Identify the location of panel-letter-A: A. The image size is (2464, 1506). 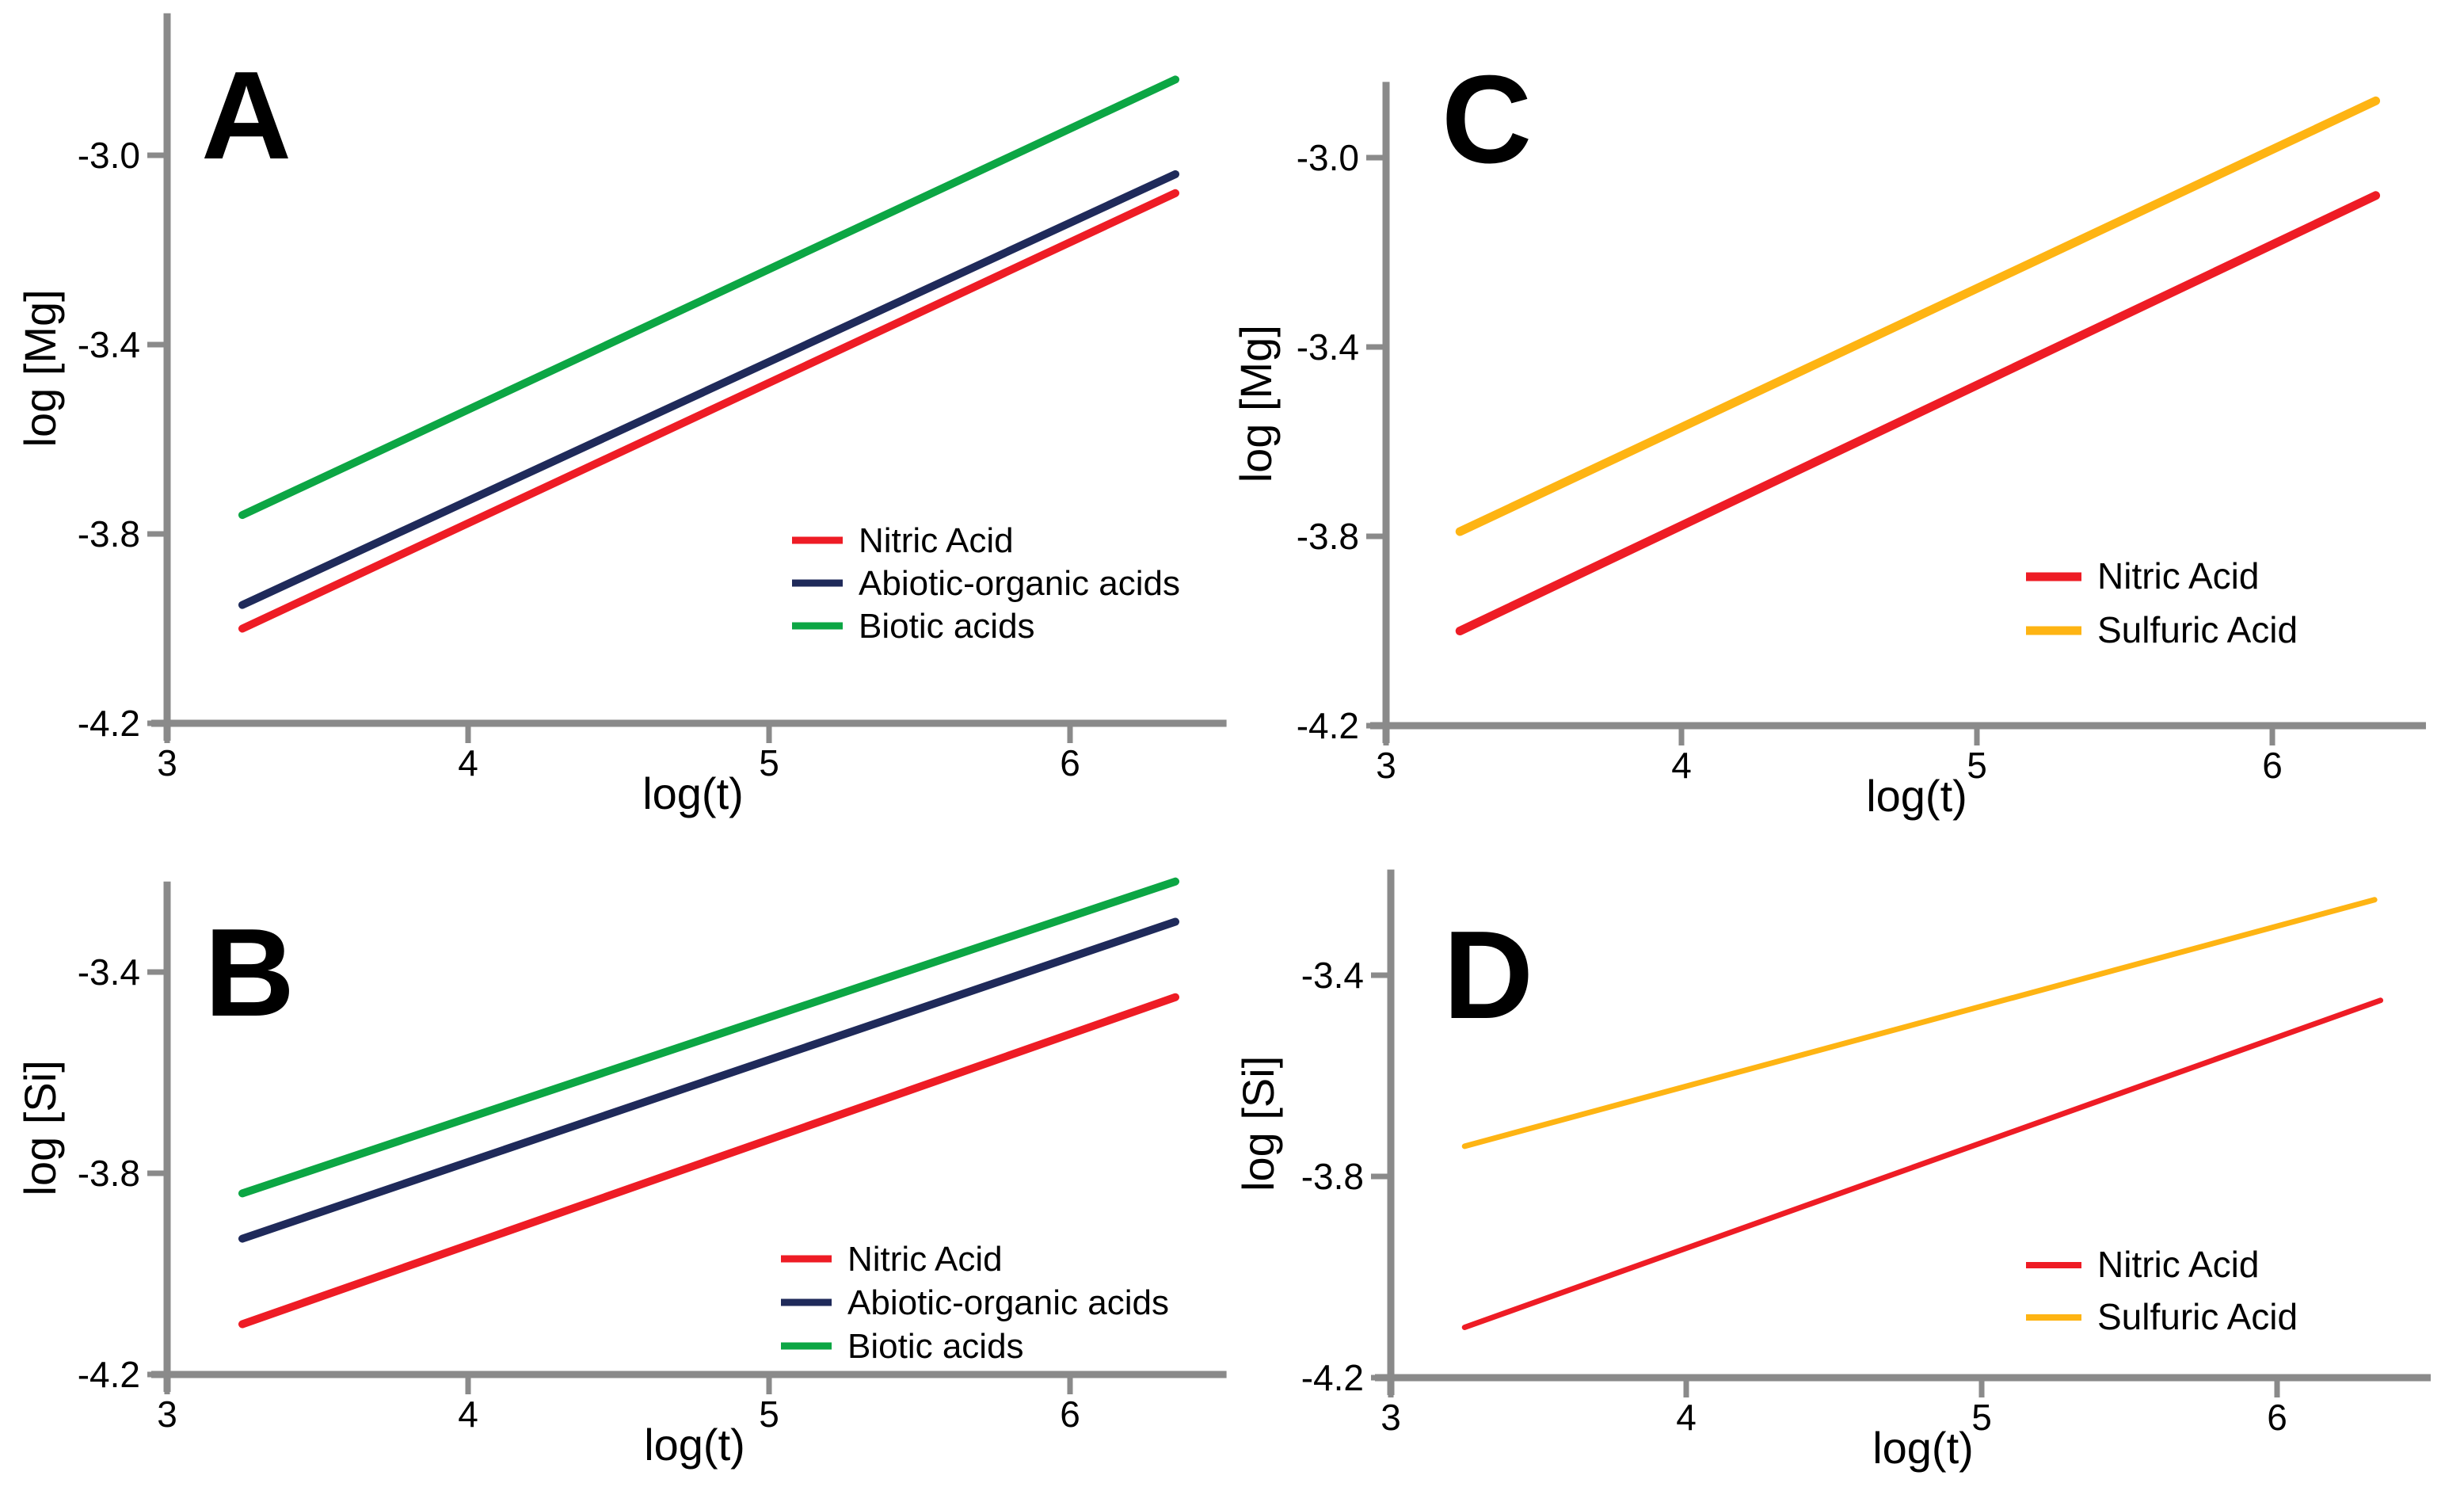
(246, 115).